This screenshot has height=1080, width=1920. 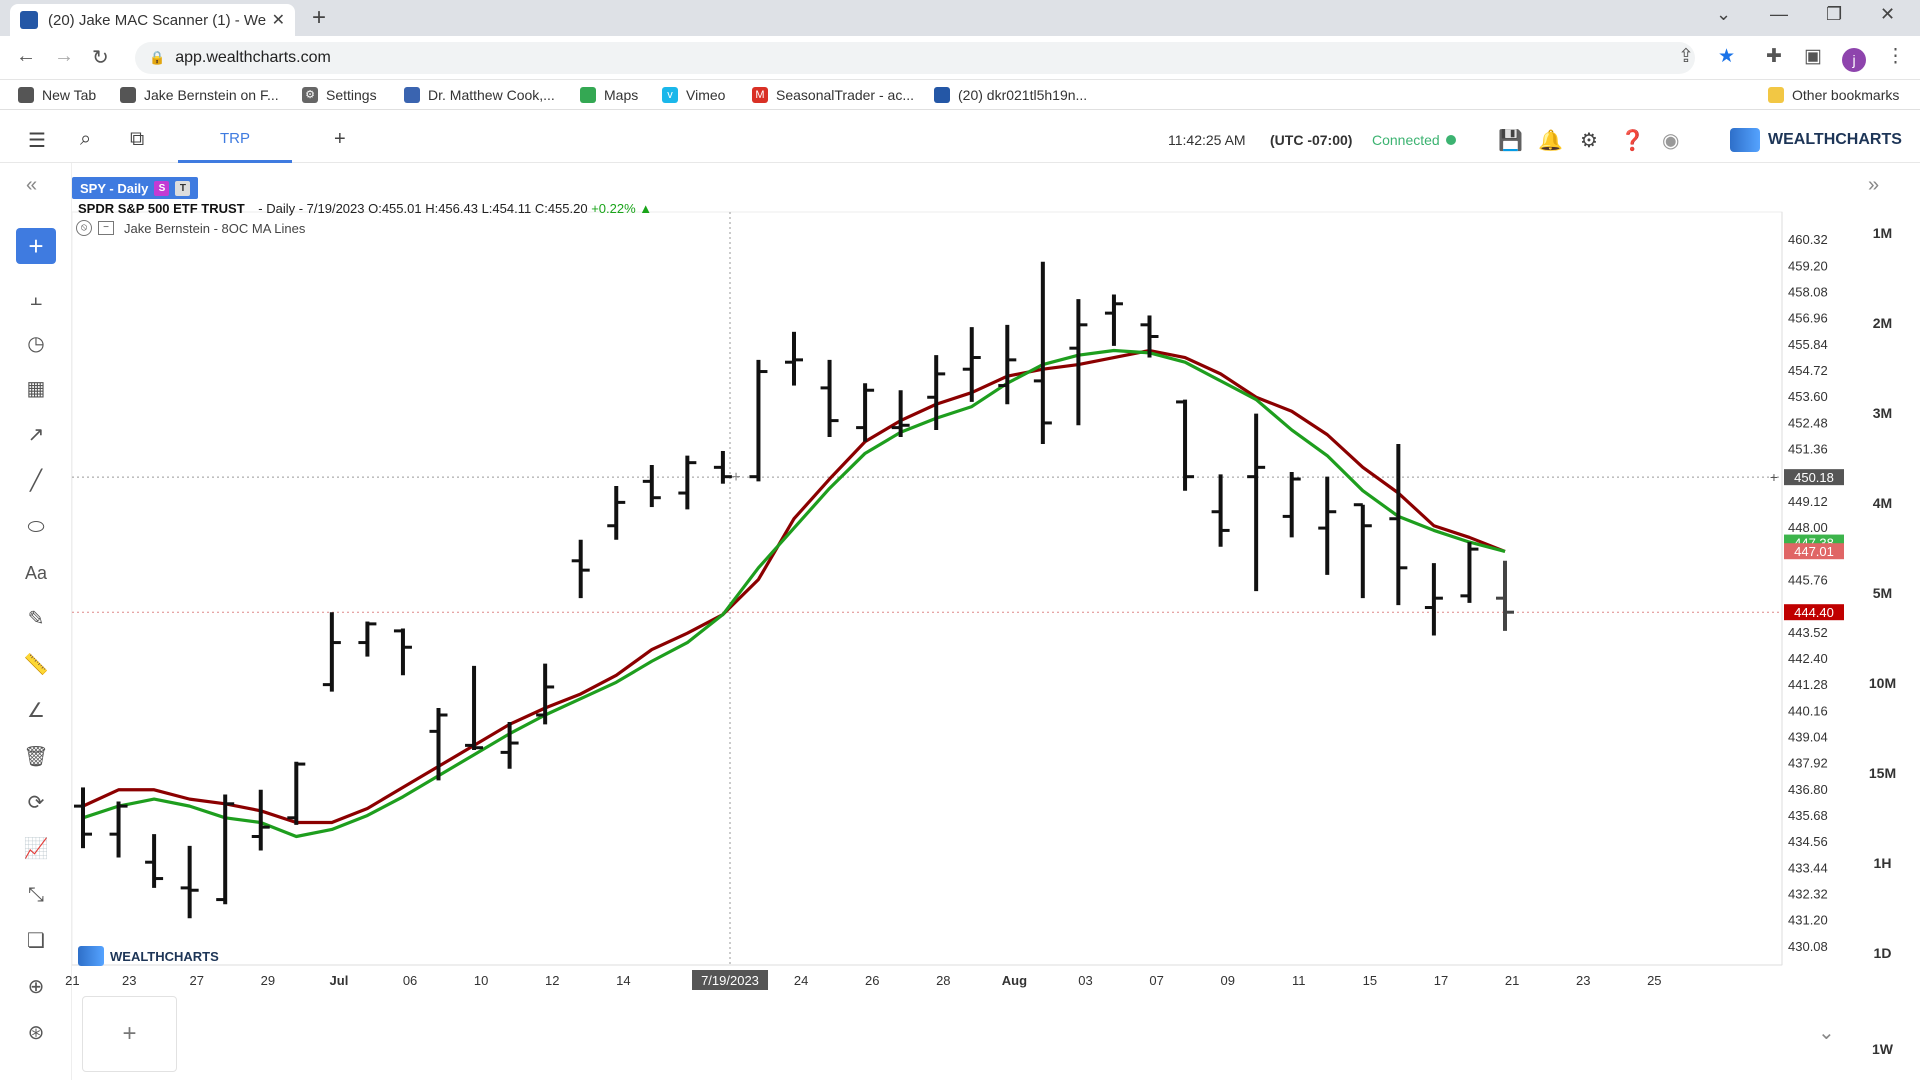 I want to click on refresh-icon: ⟳, so click(x=36, y=803).